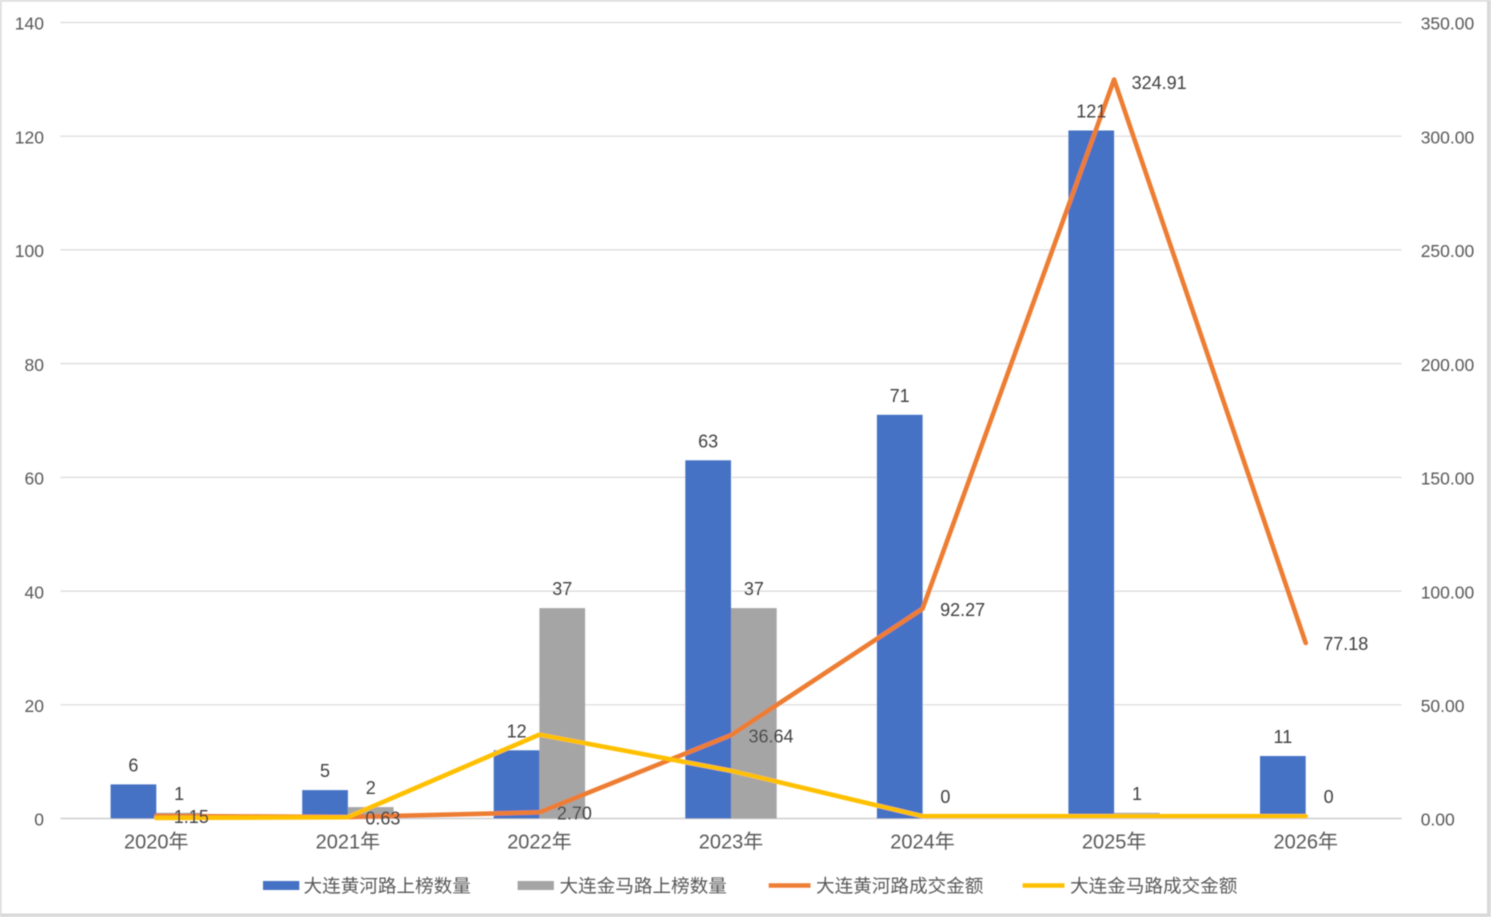 Image resolution: width=1491 pixels, height=922 pixels. Describe the element at coordinates (382, 818) in the screenshot. I see `svg-text: 0.63` at that location.